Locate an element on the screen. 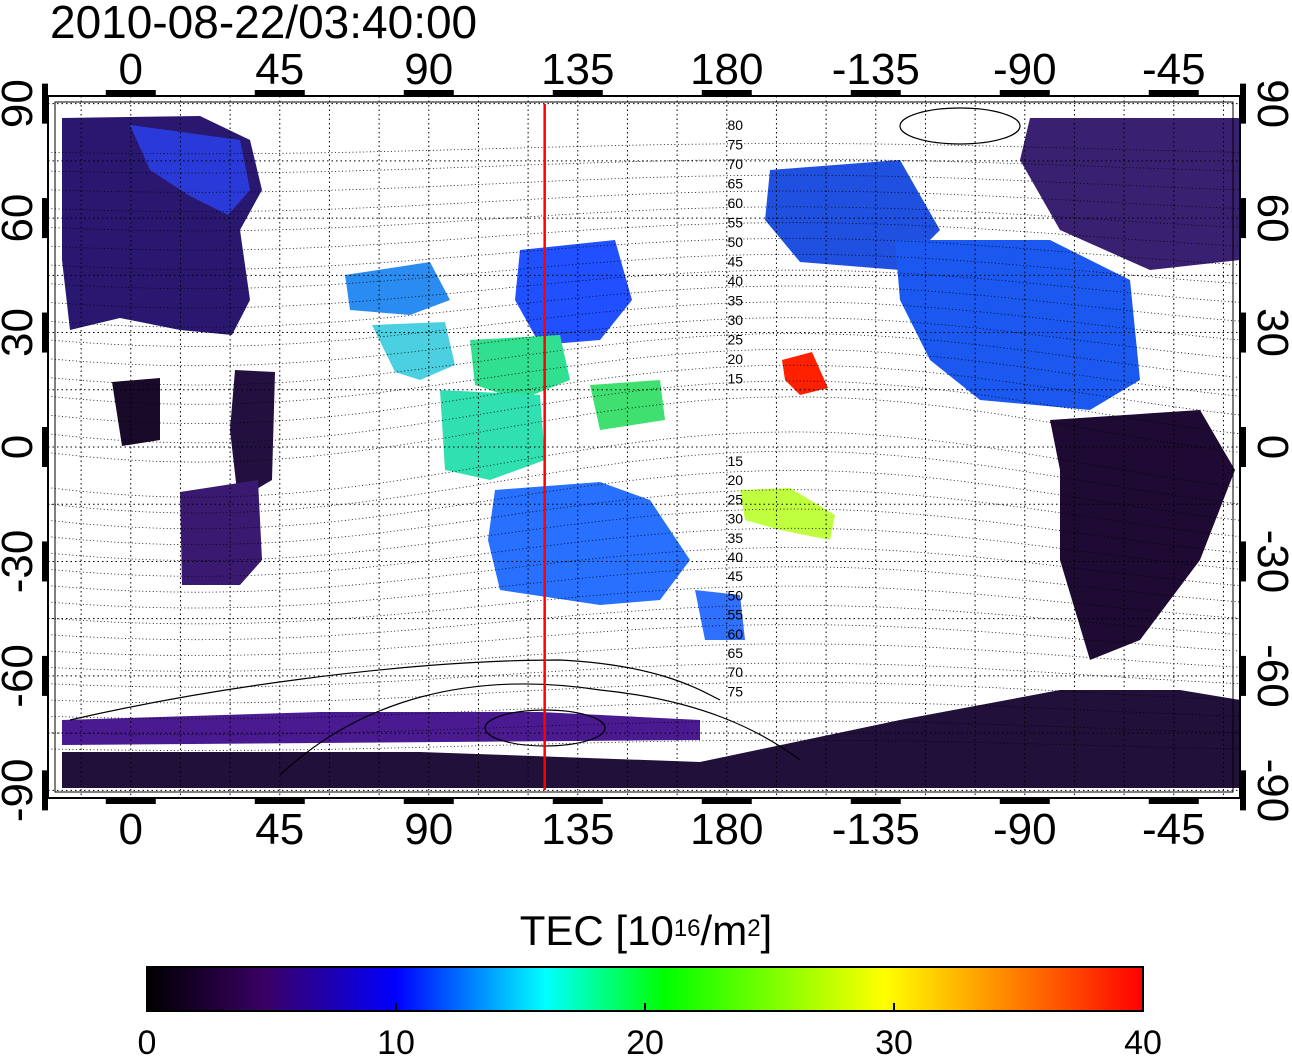 Image resolution: width=1292 pixels, height=1057 pixels. x-axis-top: 0 45 90 135 180 -135 -90 -45 is located at coordinates (655, 70).